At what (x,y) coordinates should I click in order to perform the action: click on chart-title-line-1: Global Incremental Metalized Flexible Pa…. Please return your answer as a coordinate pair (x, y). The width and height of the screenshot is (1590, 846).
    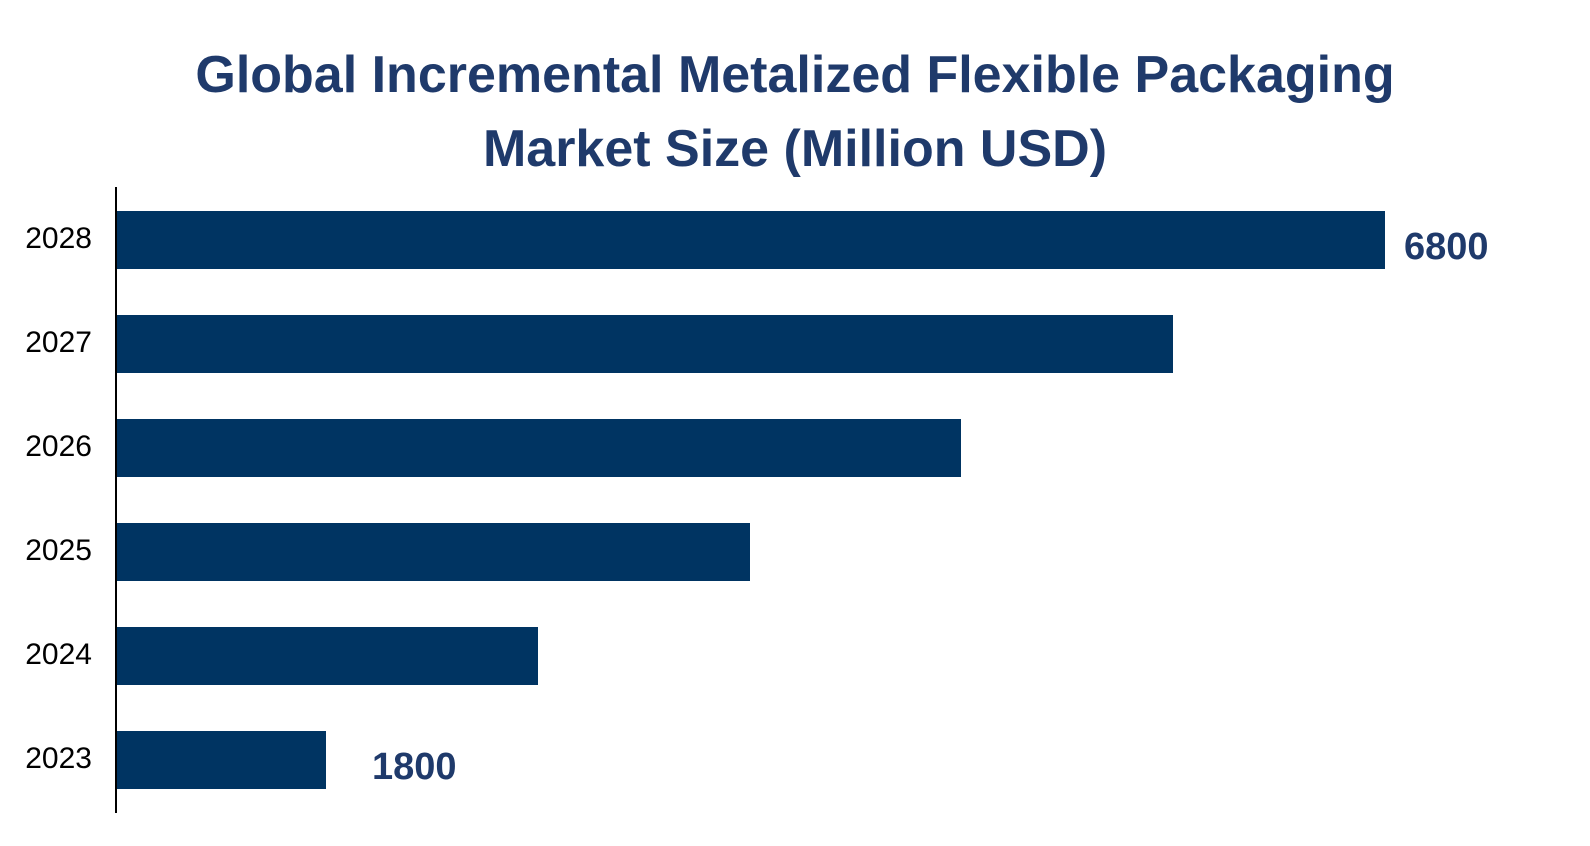
    Looking at the image, I should click on (795, 75).